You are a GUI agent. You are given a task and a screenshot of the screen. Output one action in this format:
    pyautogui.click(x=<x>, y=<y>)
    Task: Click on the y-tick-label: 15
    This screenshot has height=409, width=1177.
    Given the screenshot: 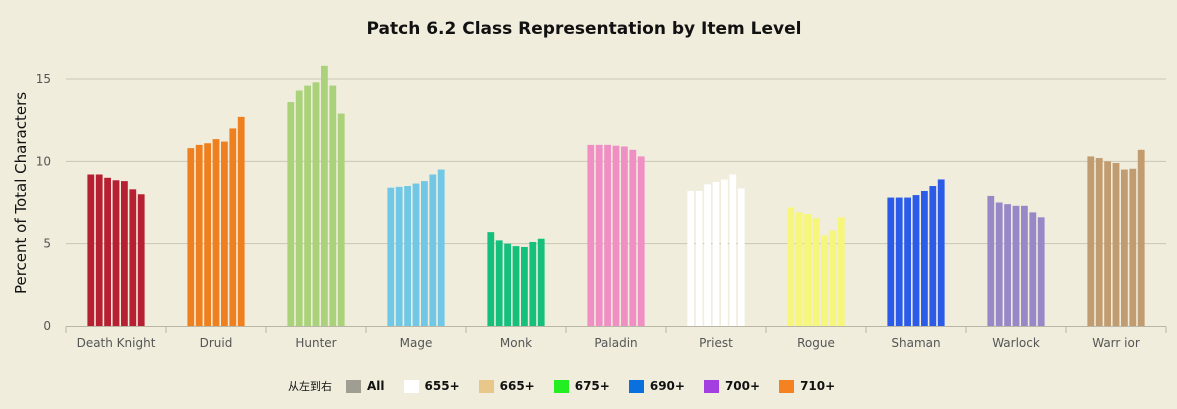 What is the action you would take?
    pyautogui.click(x=43, y=79)
    